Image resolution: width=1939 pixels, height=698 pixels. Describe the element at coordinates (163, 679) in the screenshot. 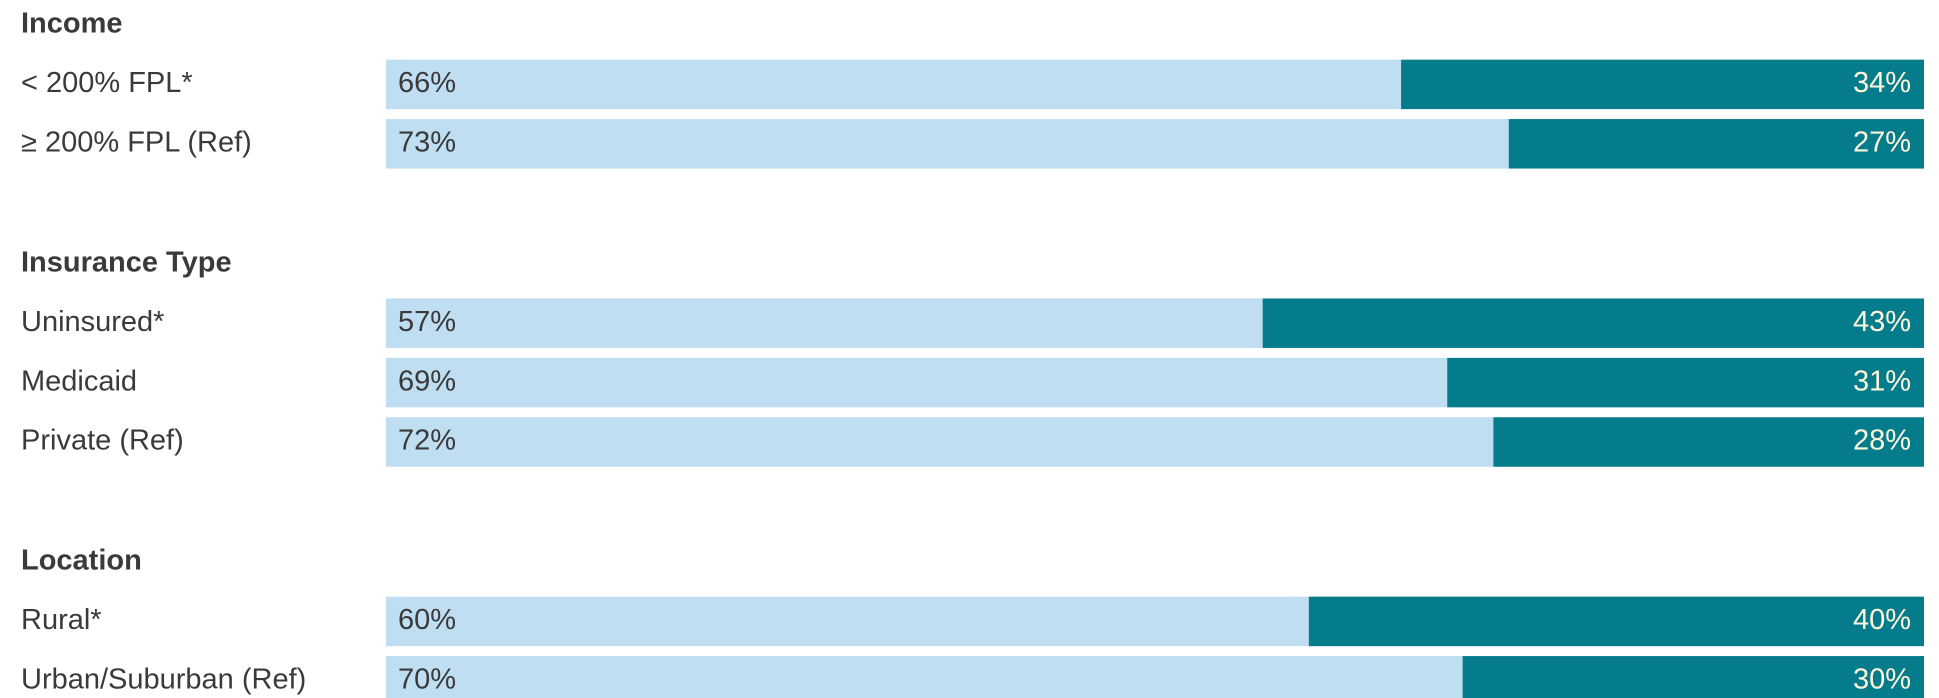

I see `category-label: Urban/Suburban (Ref)` at that location.